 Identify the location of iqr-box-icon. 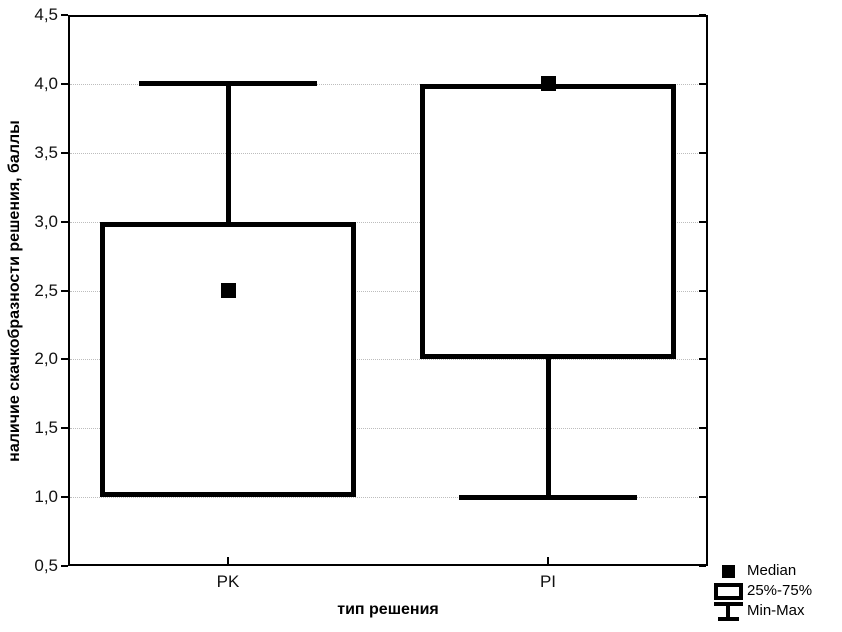
(728, 591).